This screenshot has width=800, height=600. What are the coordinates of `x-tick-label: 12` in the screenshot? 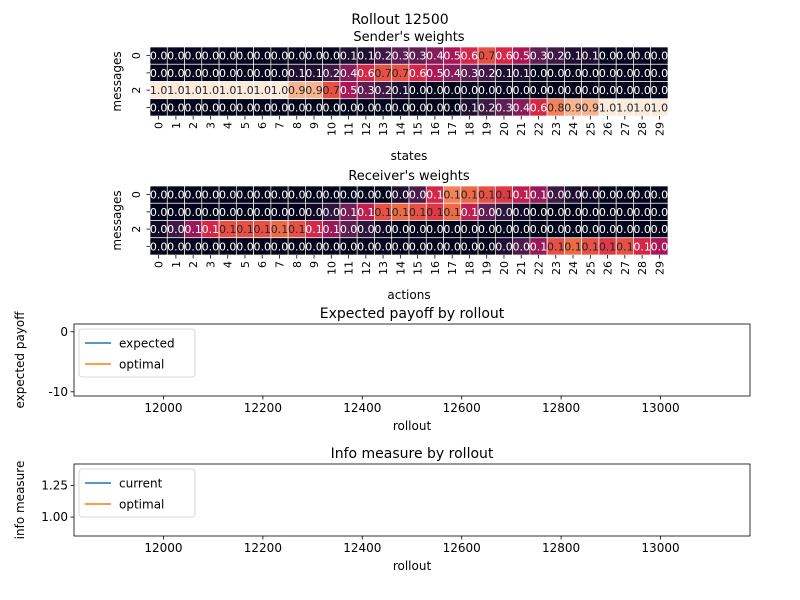 It's located at (366, 268).